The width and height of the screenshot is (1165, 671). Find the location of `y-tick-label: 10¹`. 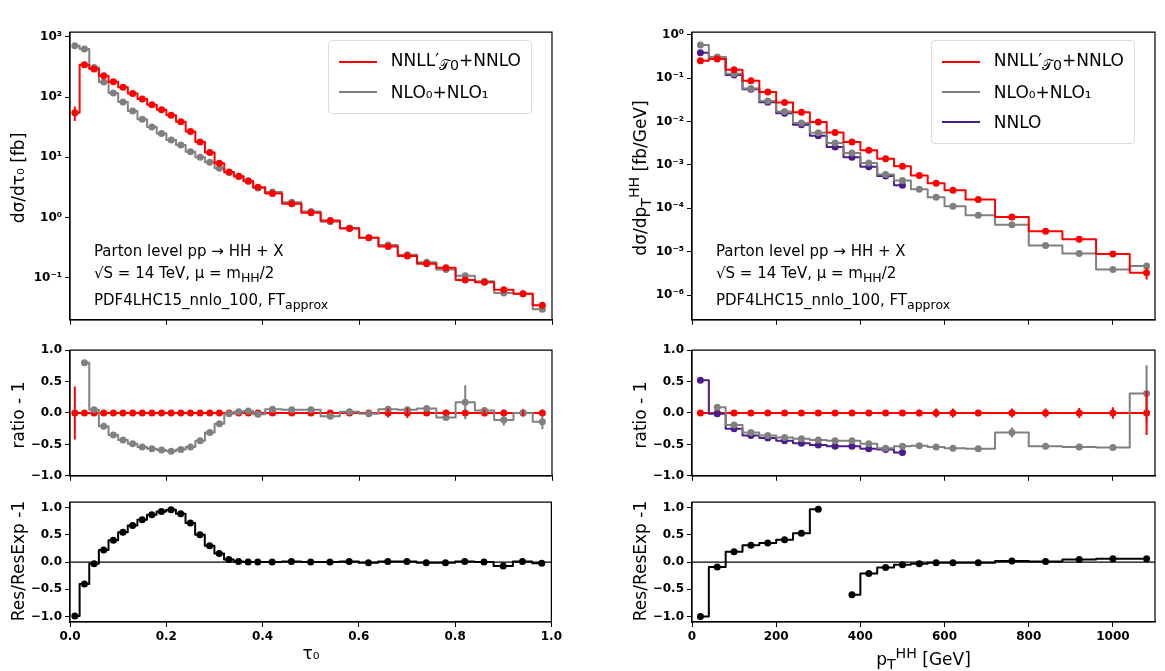

y-tick-label: 10¹ is located at coordinates (51, 156).